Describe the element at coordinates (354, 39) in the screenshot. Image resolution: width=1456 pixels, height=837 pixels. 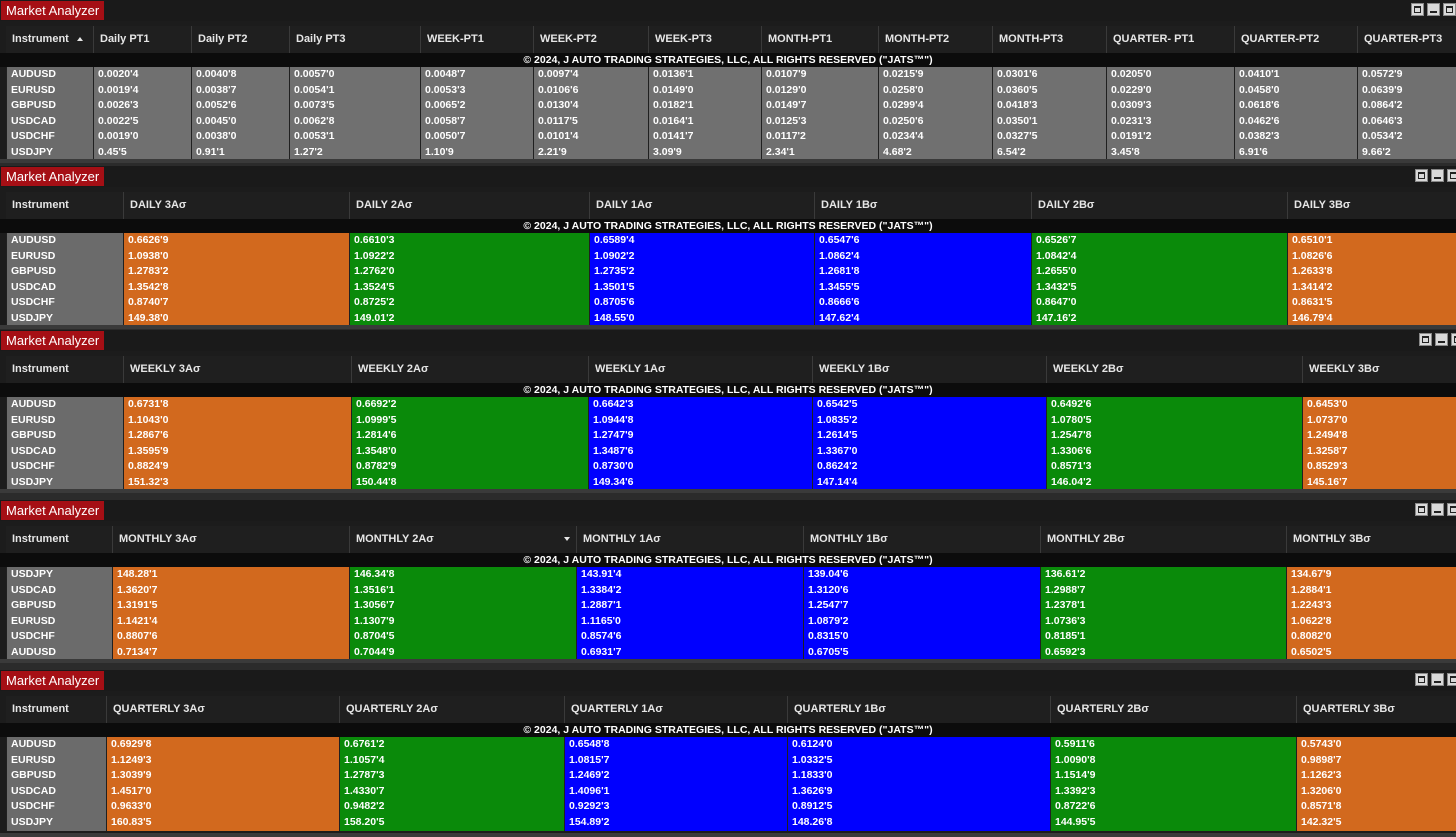
I see `column-header: Daily PT3` at that location.